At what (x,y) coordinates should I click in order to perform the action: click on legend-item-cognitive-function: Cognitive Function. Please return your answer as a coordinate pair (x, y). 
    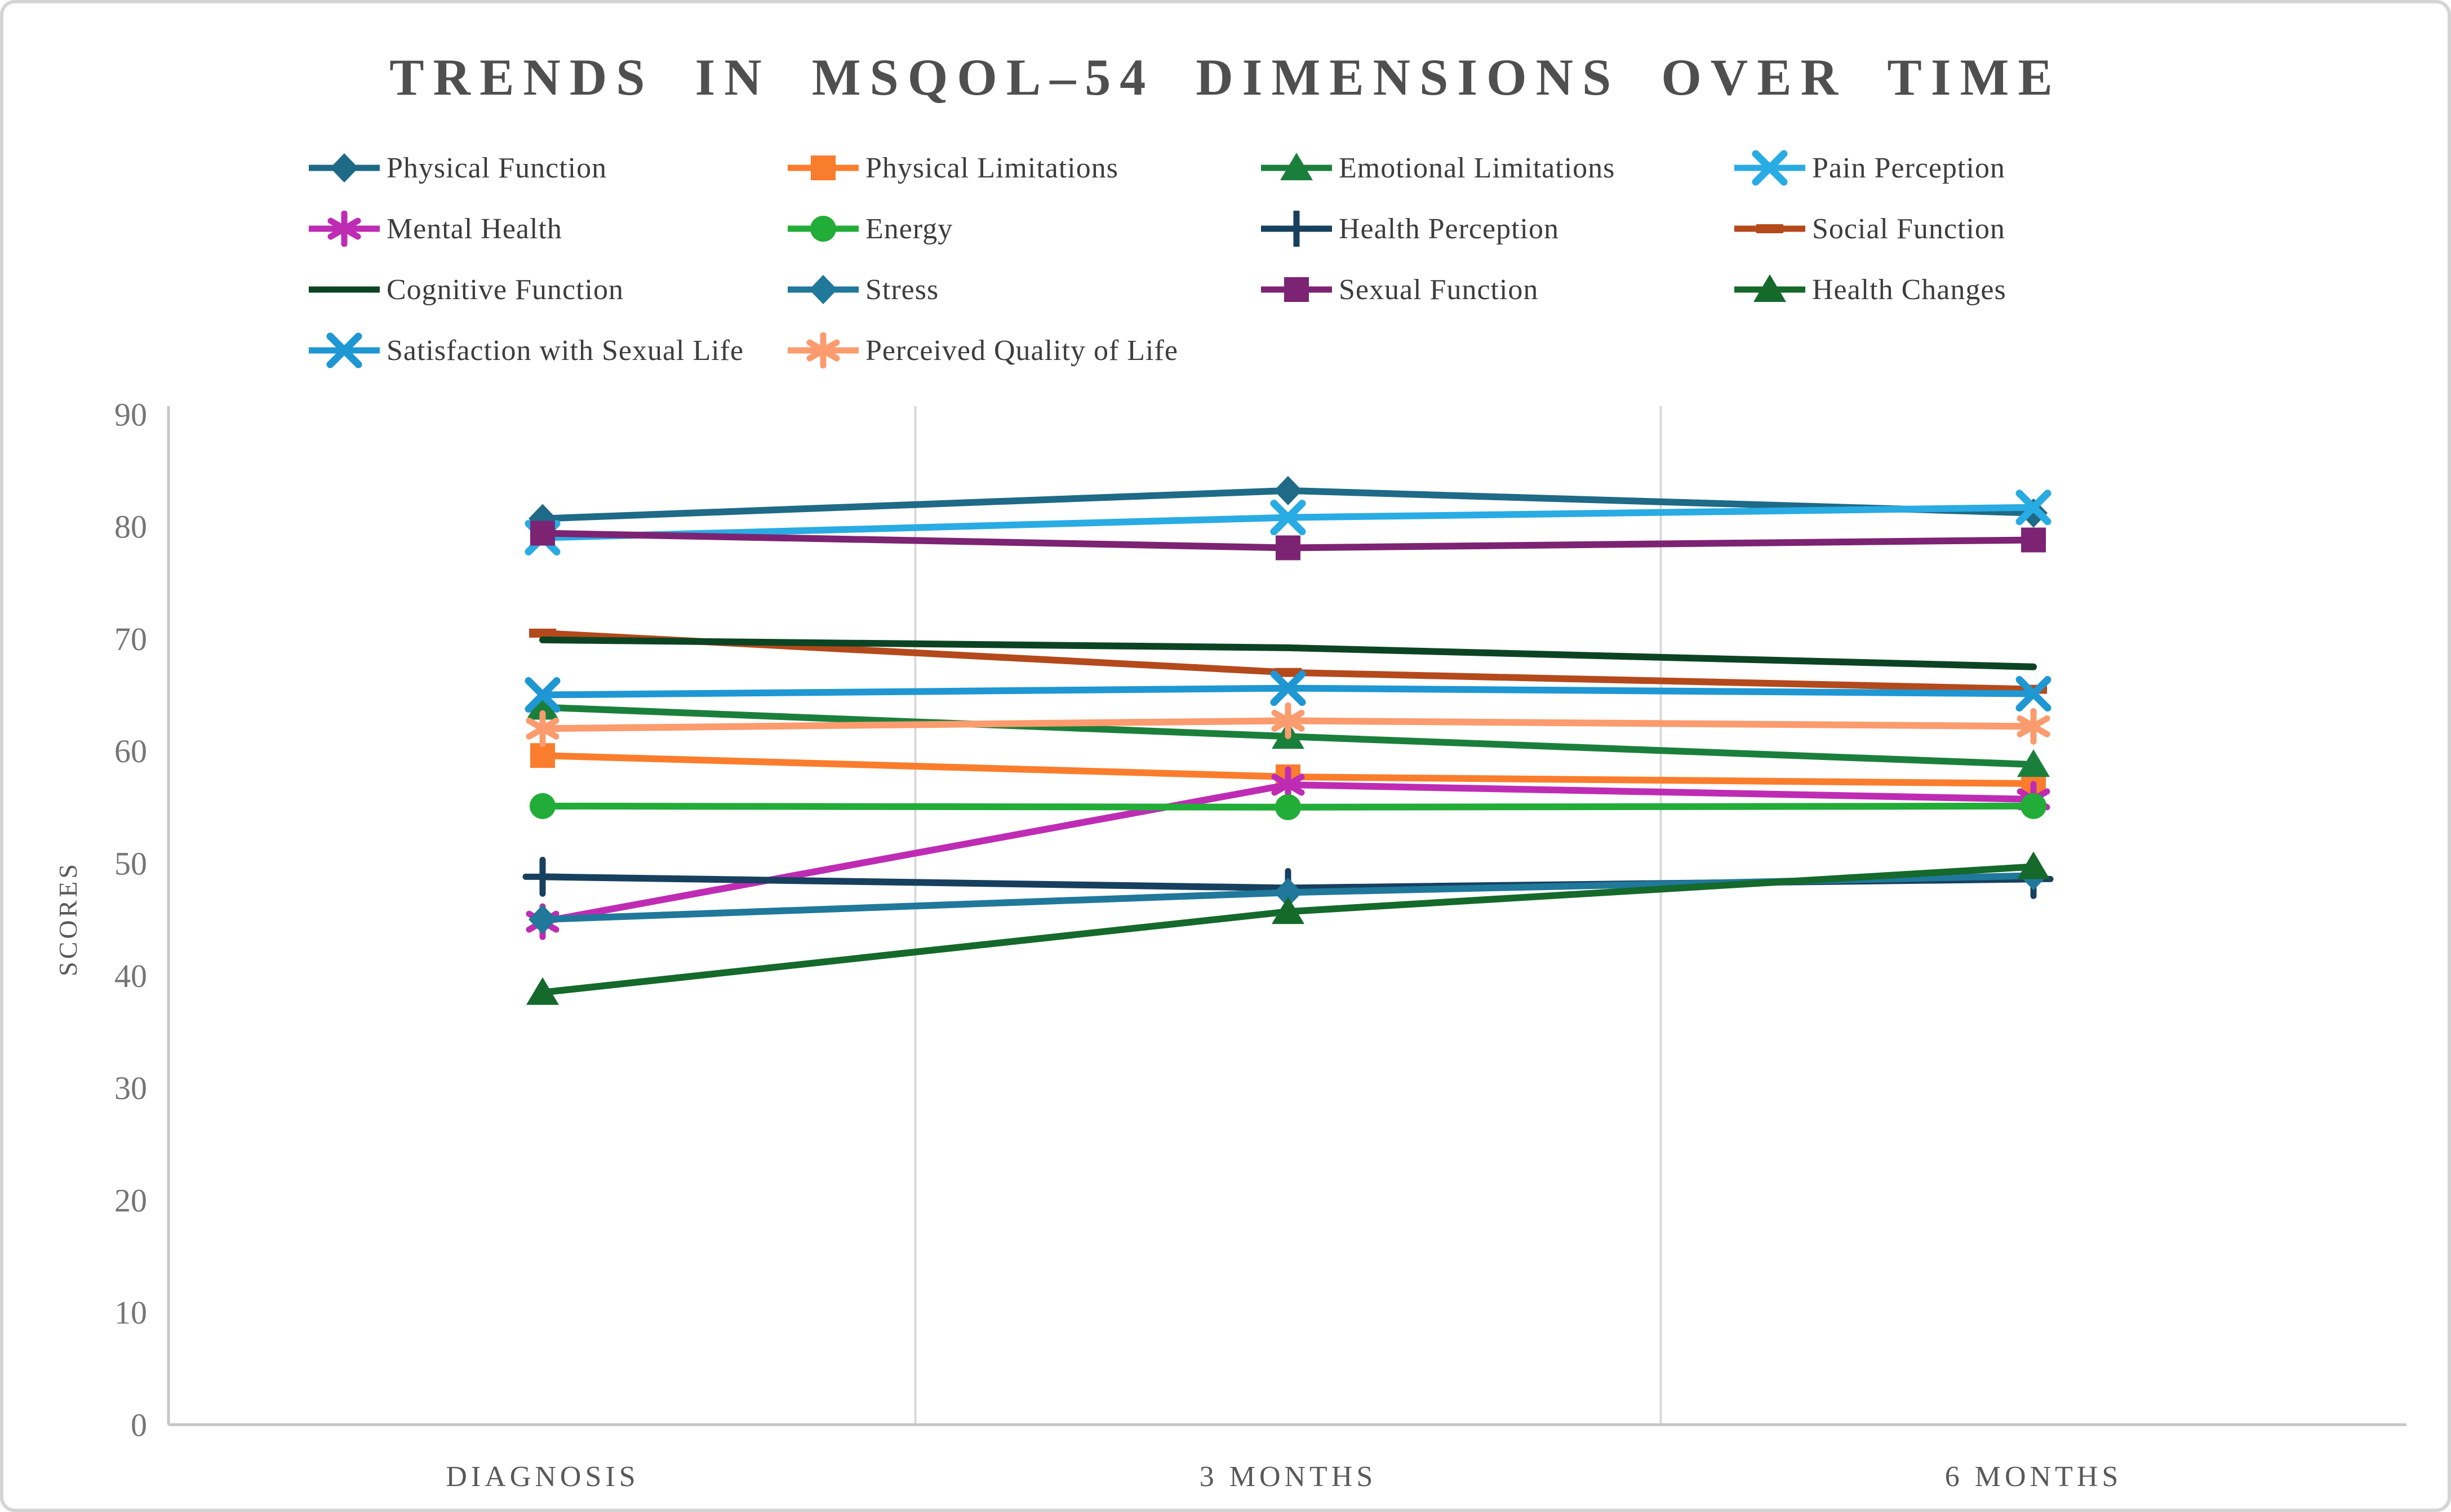
    Looking at the image, I should click on (547, 289).